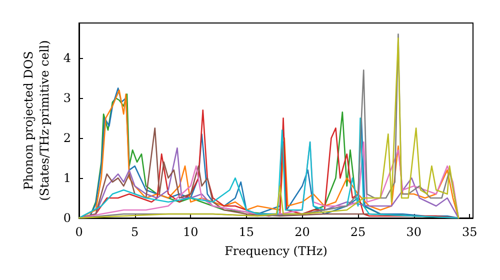 The width and height of the screenshot is (500, 280). What do you see at coordinates (358, 232) in the screenshot?
I see `x-tick-label: 25` at bounding box center [358, 232].